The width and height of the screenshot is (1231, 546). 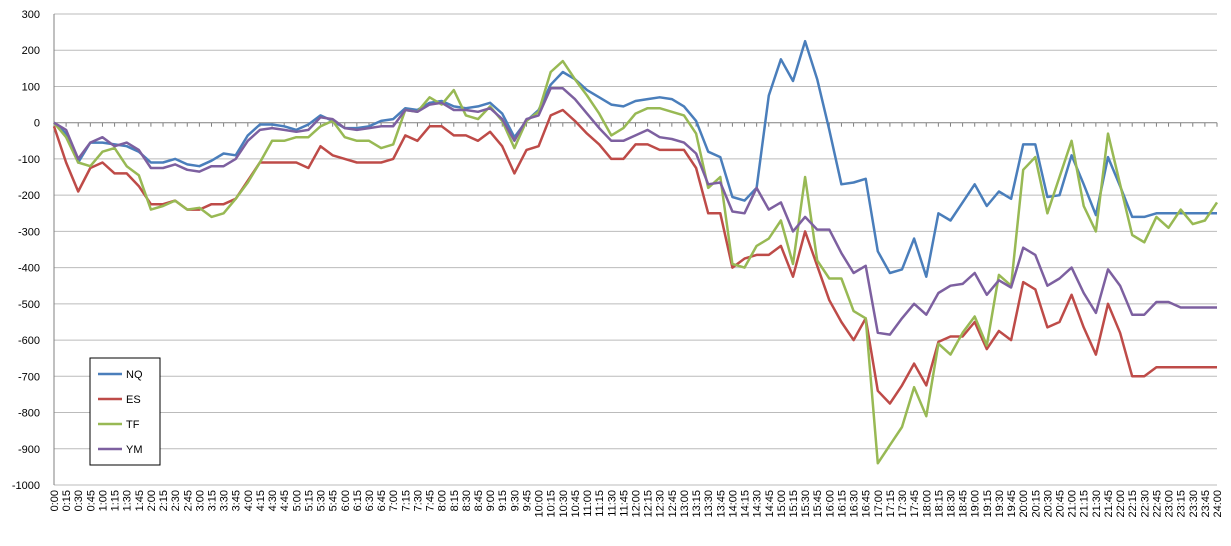 I want to click on x-tick-label: 21:15, so click(x=1085, y=504).